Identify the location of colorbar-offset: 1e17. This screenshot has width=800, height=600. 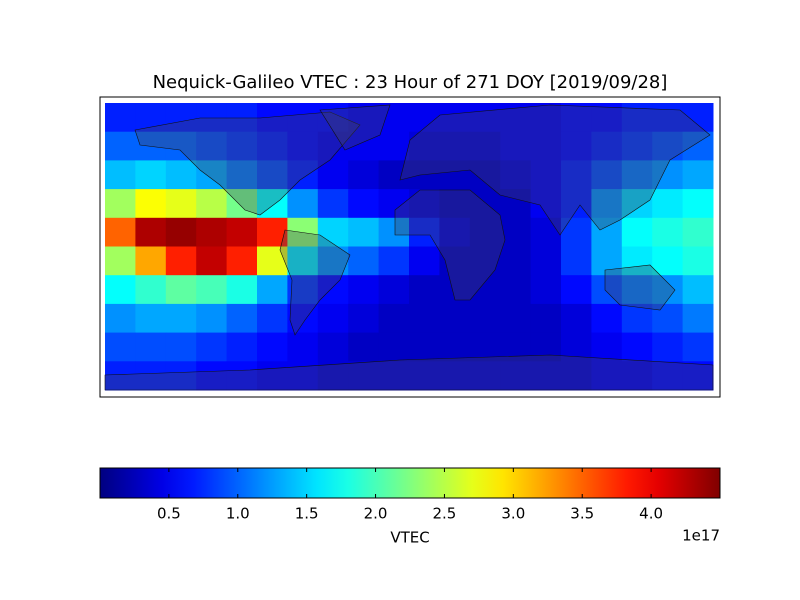
(701, 536).